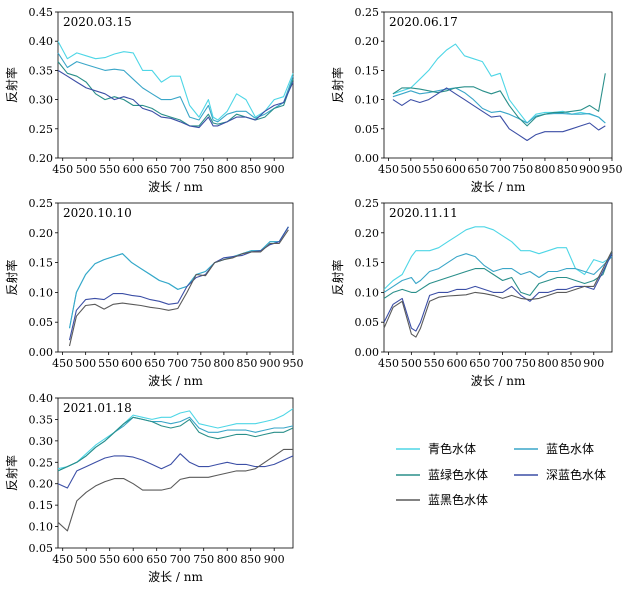 This screenshot has width=629, height=594. I want to click on legend-item: 蓝色水体, so click(554, 449).